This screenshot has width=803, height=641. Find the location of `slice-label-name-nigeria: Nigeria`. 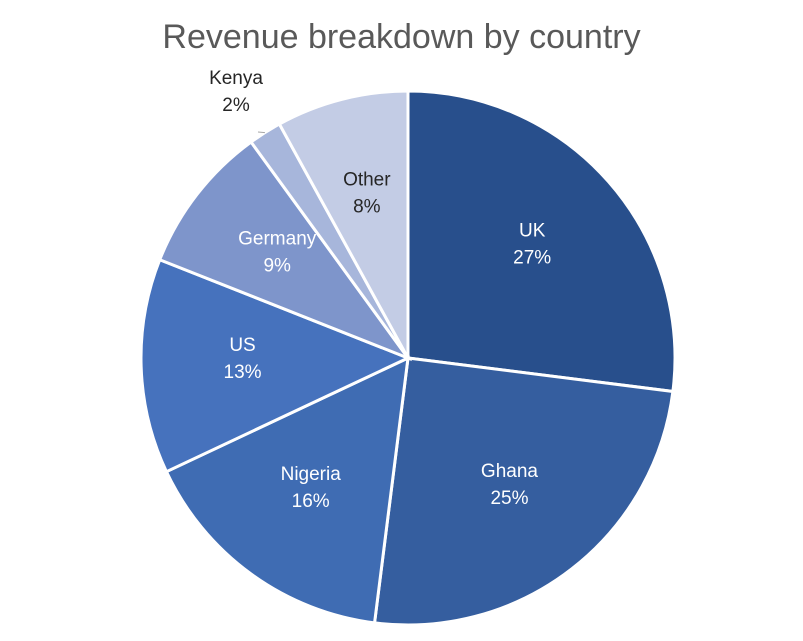

slice-label-name-nigeria: Nigeria is located at coordinates (311, 474).